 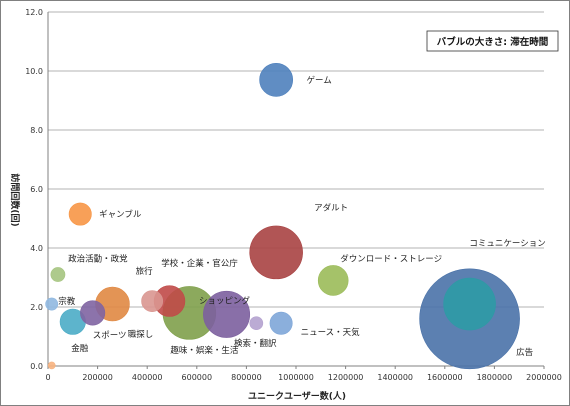 I want to click on x-axis-title: ユニークユーザー数(人), so click(x=297, y=396).